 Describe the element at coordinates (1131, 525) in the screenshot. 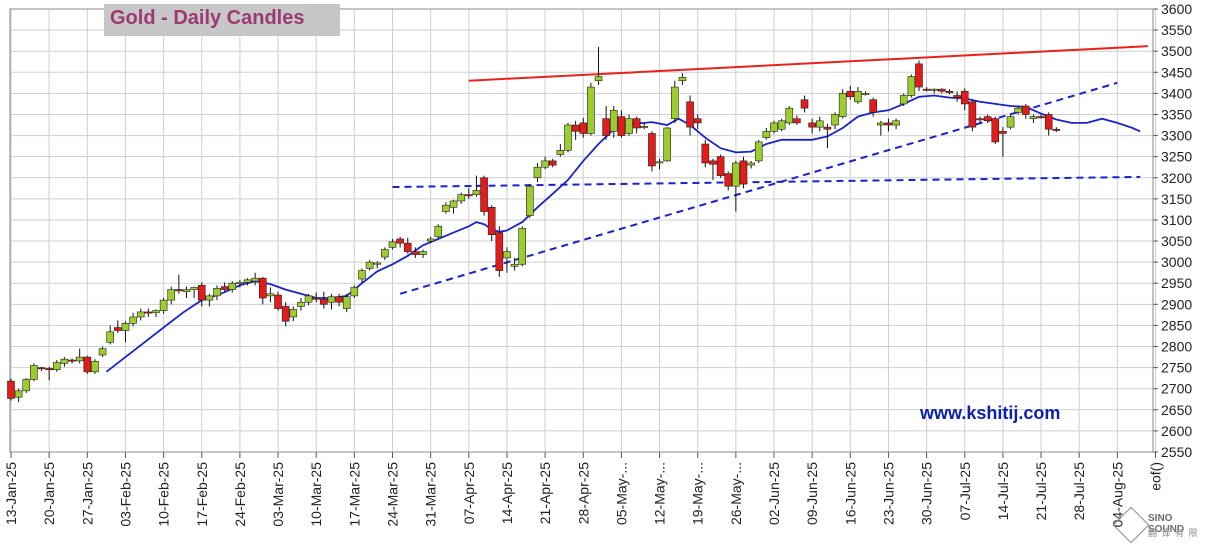

I see `logo-diamond-icon` at that location.